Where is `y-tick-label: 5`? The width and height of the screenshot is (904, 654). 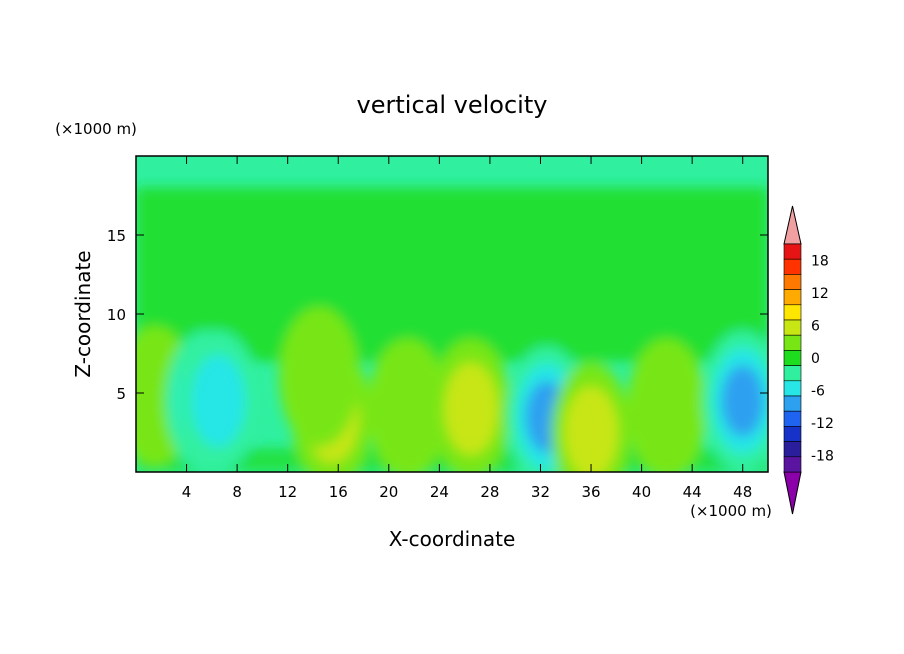
y-tick-label: 5 is located at coordinates (121, 394).